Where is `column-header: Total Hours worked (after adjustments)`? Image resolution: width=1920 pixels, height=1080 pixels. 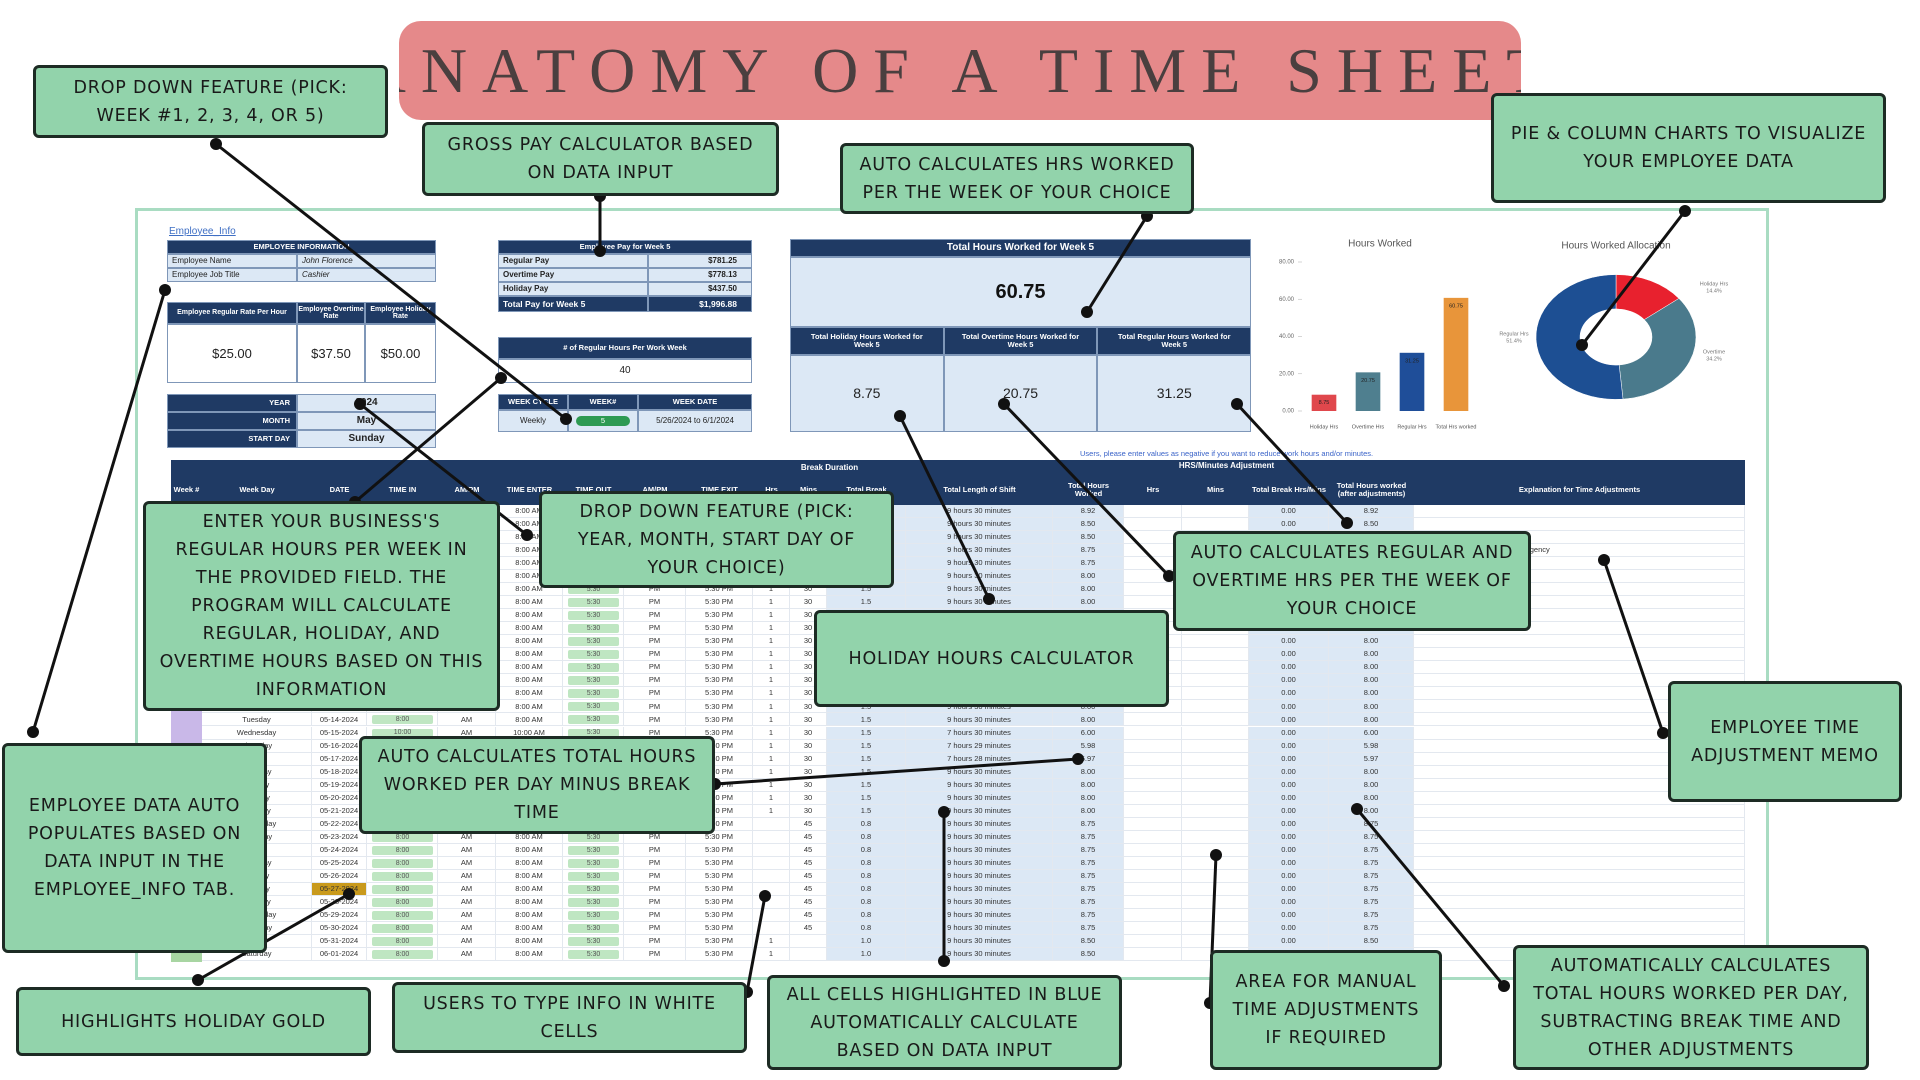 column-header: Total Hours worked (after adjustments) is located at coordinates (1371, 489).